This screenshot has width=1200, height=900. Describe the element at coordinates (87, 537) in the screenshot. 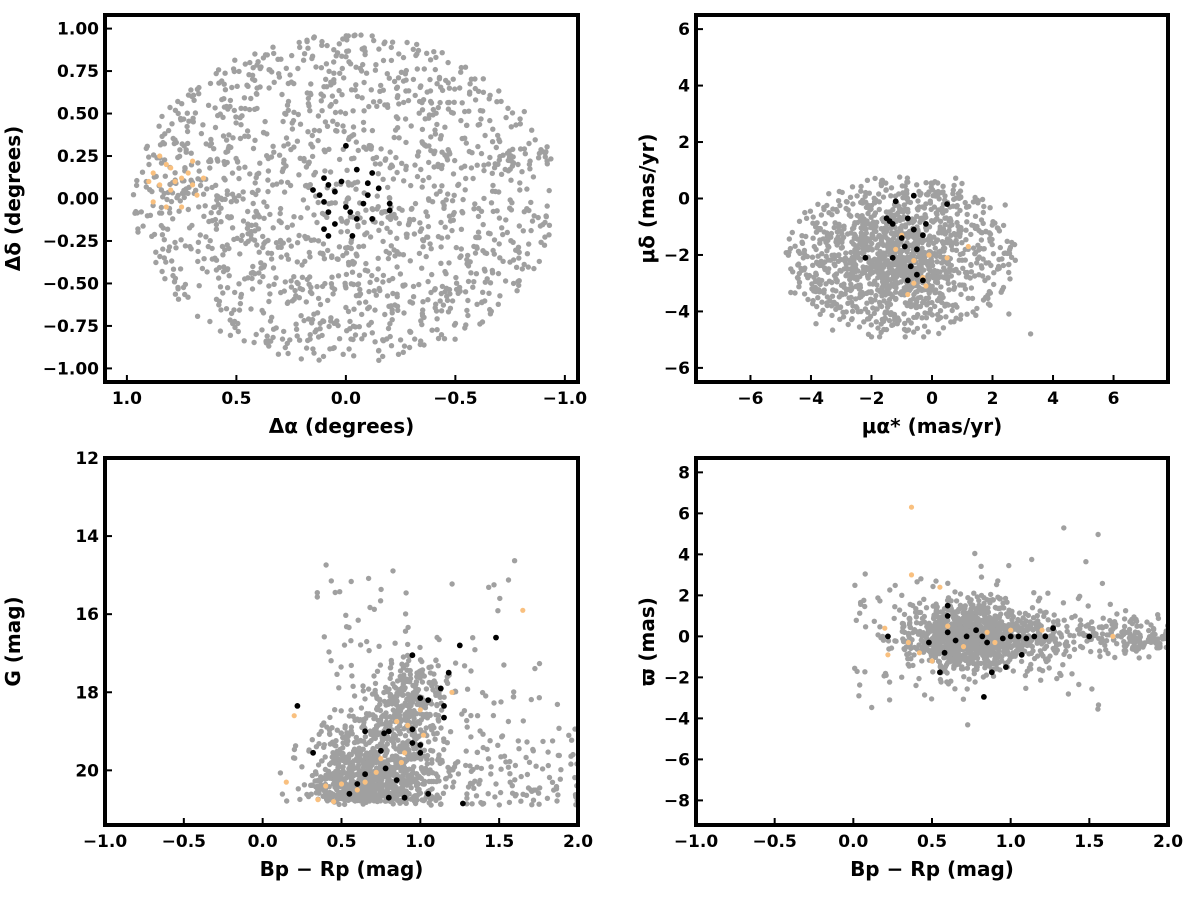

I see `y-tick-label: 14` at that location.